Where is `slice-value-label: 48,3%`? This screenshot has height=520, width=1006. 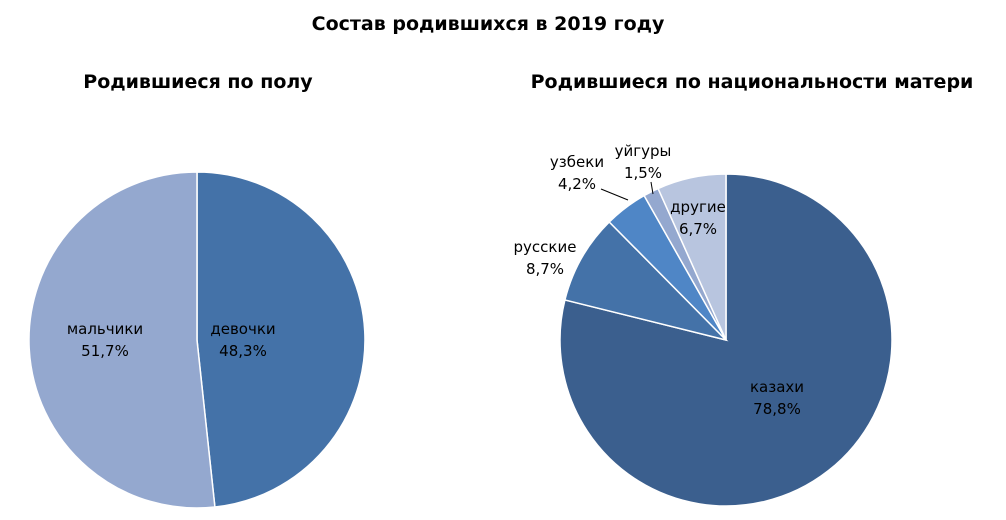 slice-value-label: 48,3% is located at coordinates (243, 351).